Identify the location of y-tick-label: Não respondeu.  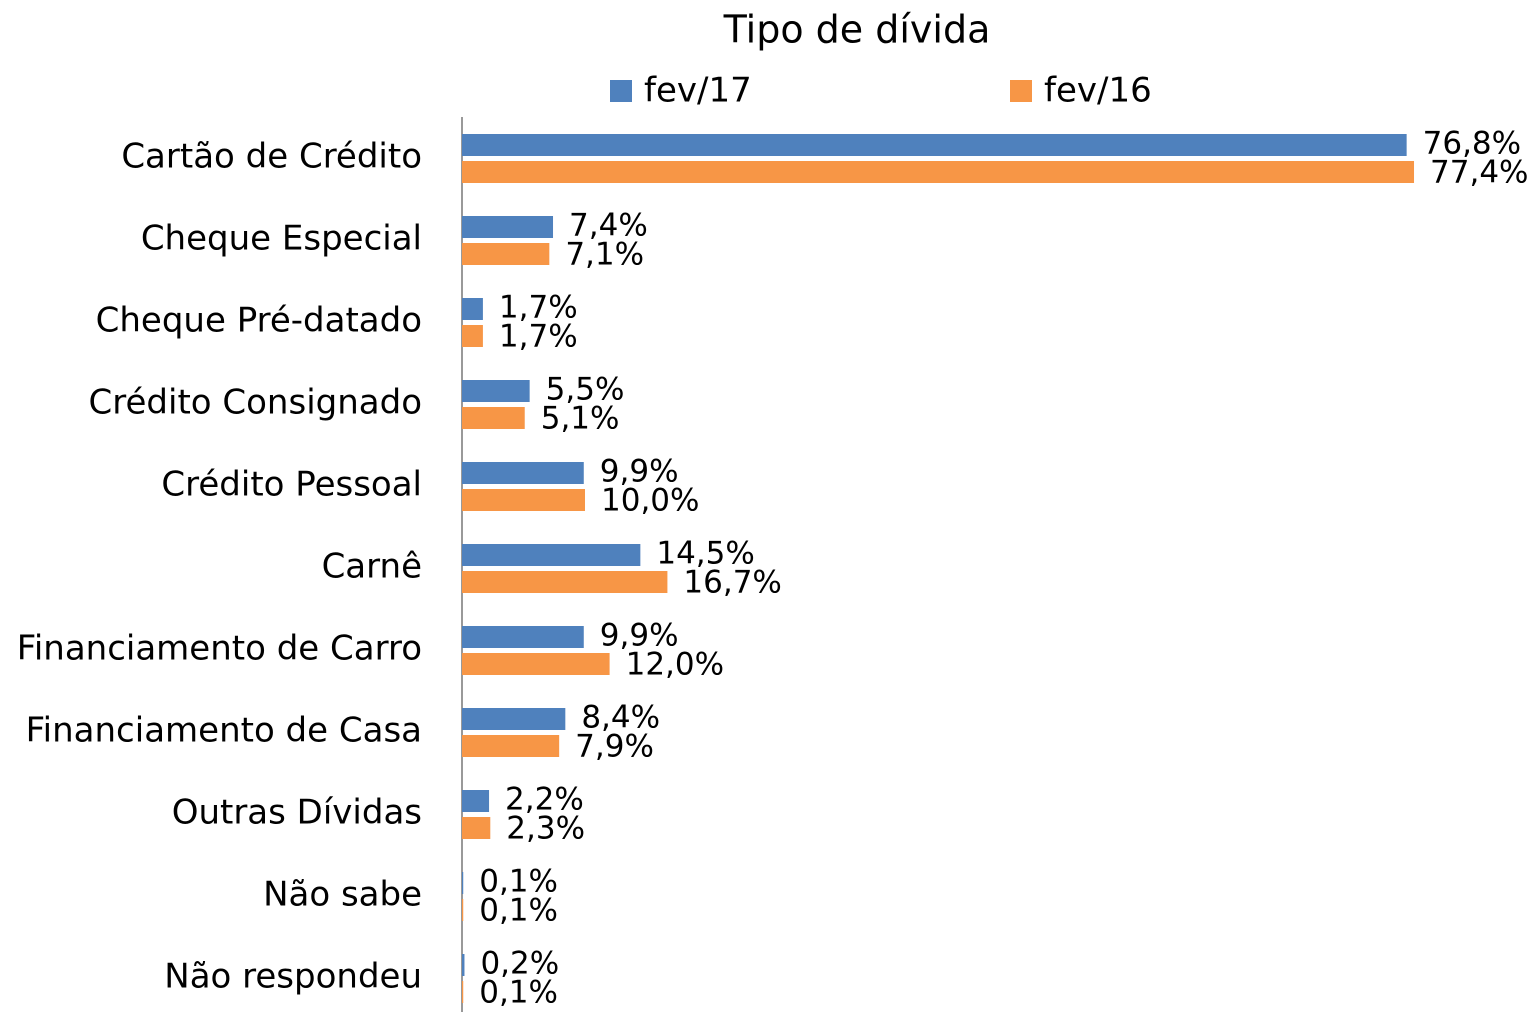
(293, 977).